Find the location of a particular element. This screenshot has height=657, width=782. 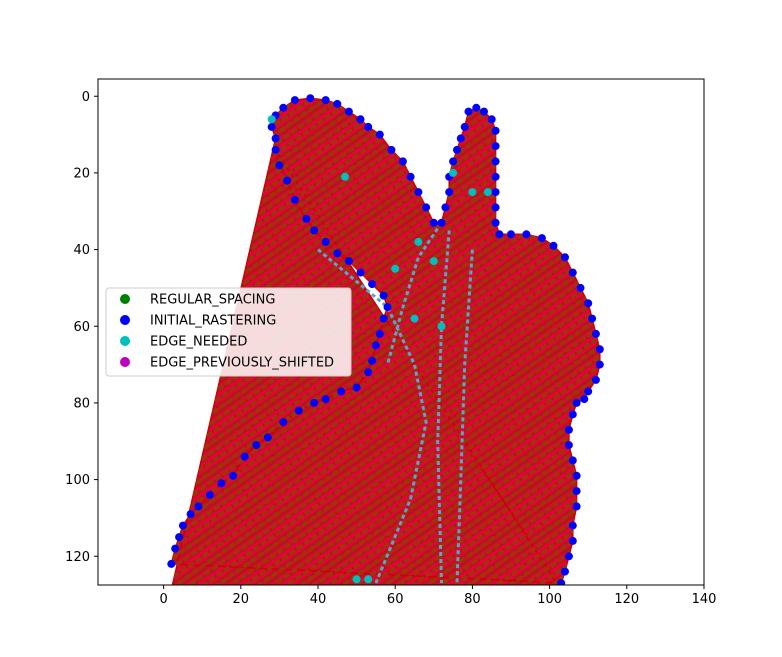

x-tick-label: 120 is located at coordinates (626, 599).